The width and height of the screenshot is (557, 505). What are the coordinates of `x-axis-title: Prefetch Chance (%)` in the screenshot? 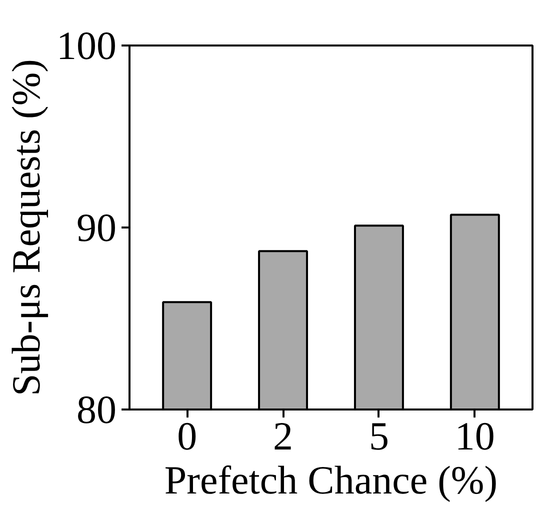 It's located at (331, 480).